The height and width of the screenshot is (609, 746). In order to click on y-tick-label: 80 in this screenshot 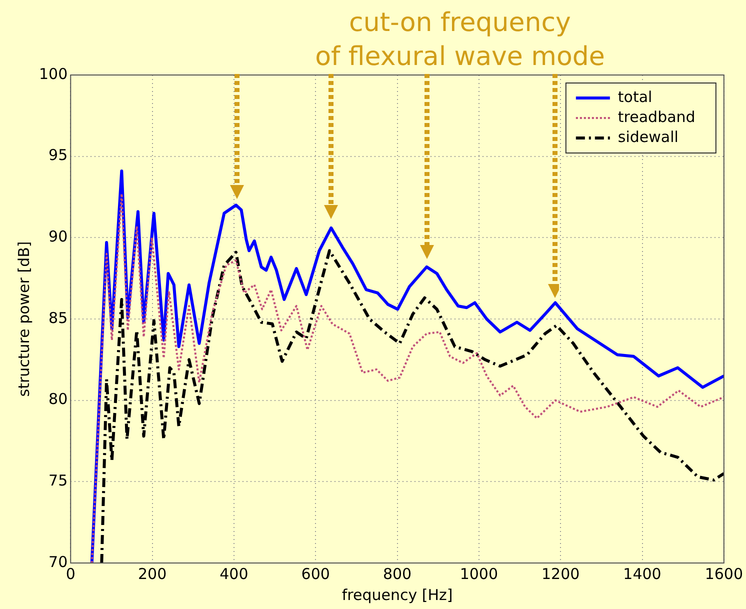, I will do `click(58, 399)`.